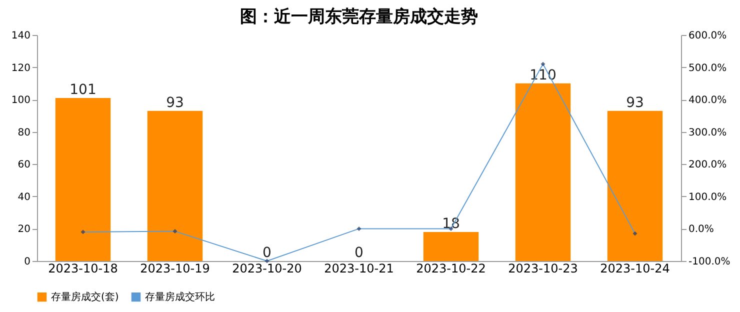 The height and width of the screenshot is (312, 740). Describe the element at coordinates (359, 17) in the screenshot. I see `chart-title: 图：近一周东莞存量房成交走势` at that location.